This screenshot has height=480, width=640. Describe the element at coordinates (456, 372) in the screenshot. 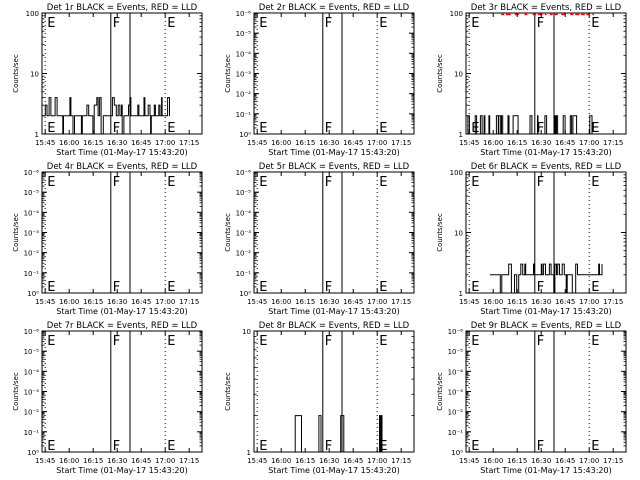

I see `y-tick-label: 10⁻⁴` at that location.